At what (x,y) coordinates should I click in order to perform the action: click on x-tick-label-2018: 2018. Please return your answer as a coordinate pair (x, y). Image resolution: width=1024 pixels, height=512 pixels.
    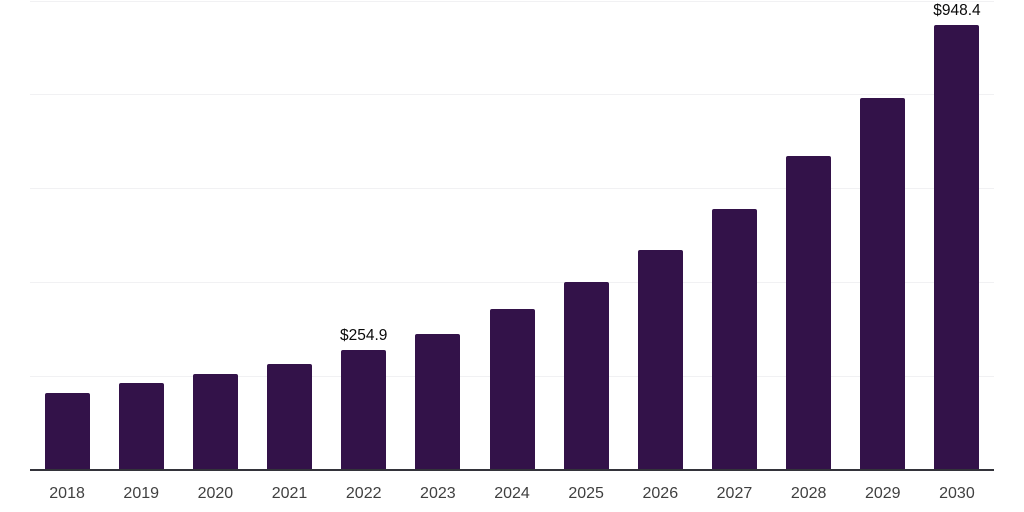
    Looking at the image, I should click on (67, 493).